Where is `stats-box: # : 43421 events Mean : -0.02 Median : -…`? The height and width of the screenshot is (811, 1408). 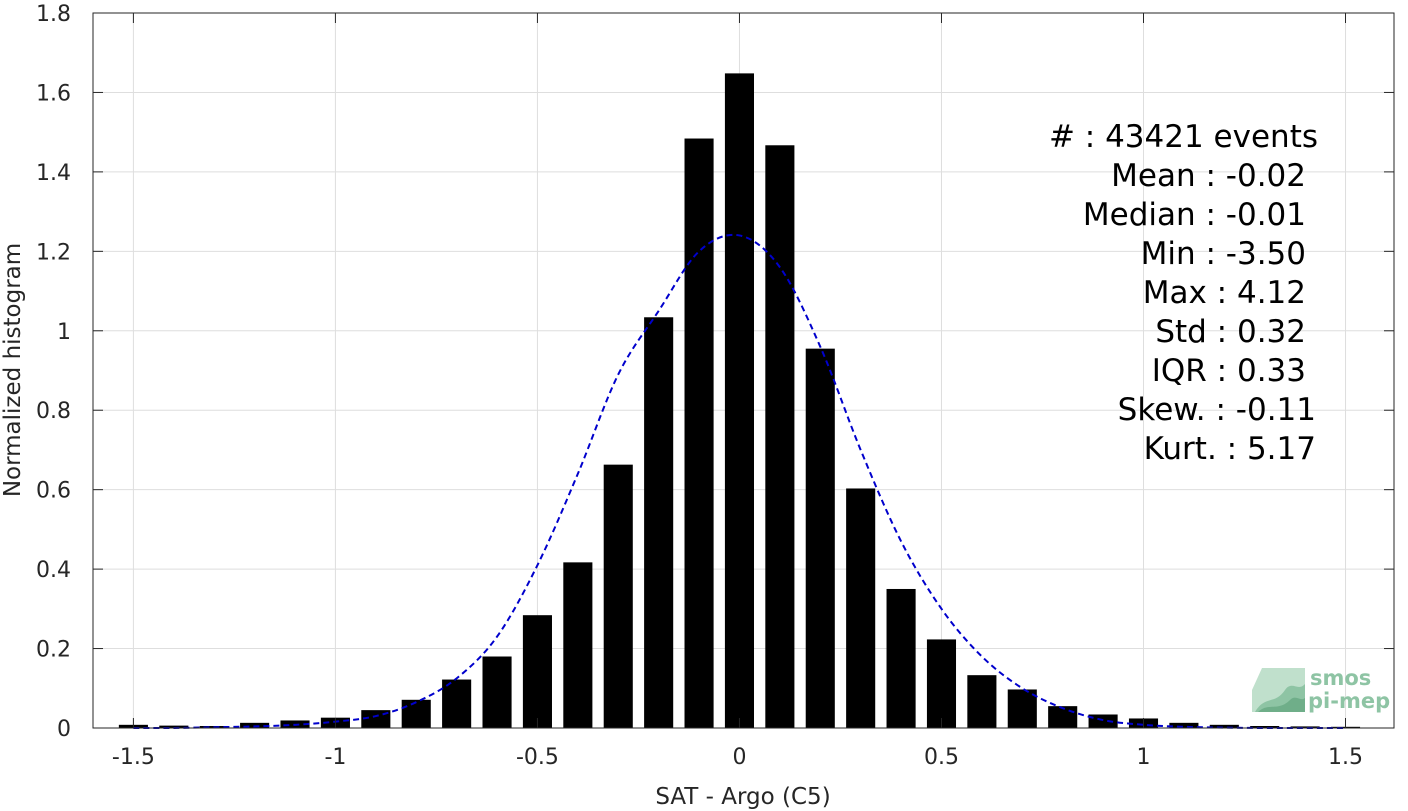 stats-box: # : 43421 events Mean : -0.02 Median : -… is located at coordinates (1183, 293).